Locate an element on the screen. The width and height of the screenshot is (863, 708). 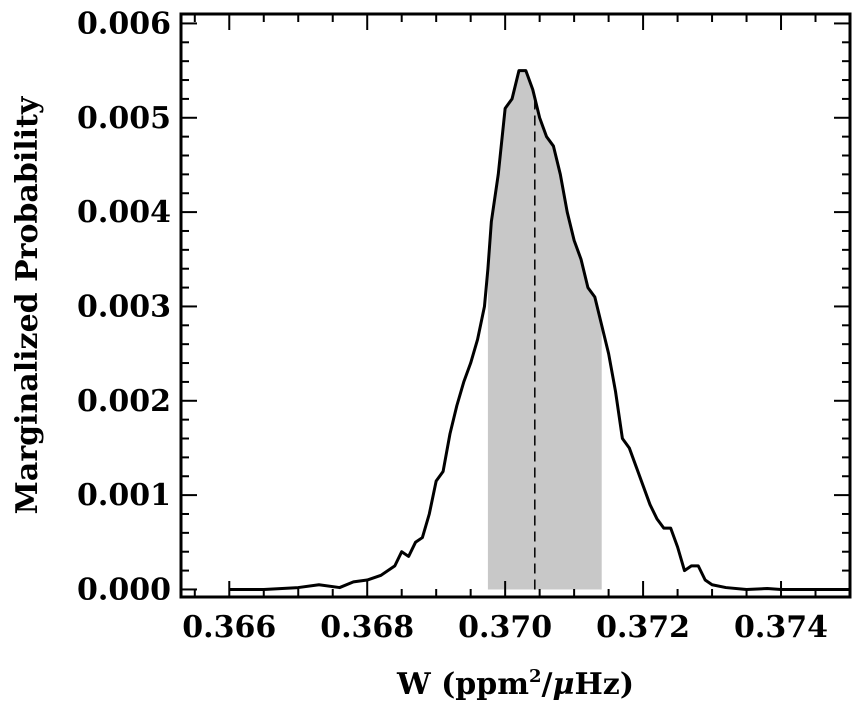
x-axis-label-sup: 2 is located at coordinates (535, 676).